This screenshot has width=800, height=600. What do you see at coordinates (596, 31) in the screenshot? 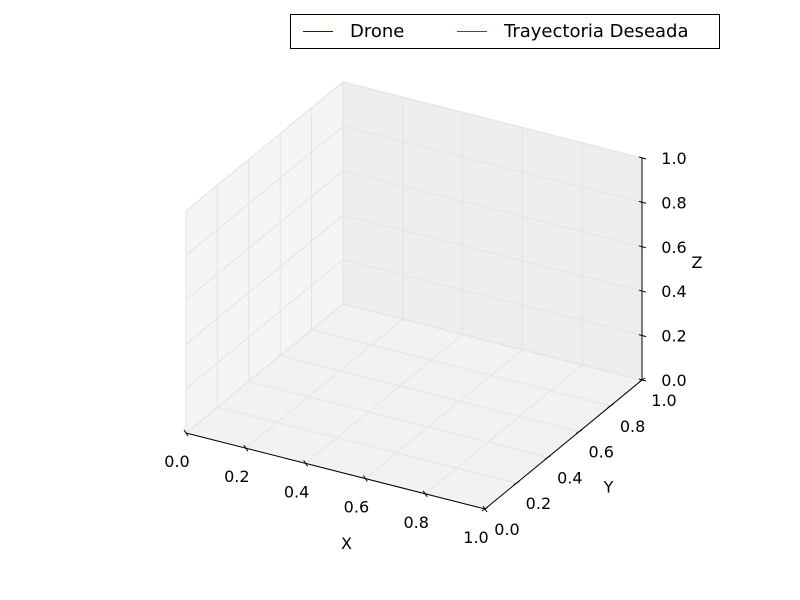
I see `legend-label-desired-trajectory: Trayectoria Deseada` at bounding box center [596, 31].